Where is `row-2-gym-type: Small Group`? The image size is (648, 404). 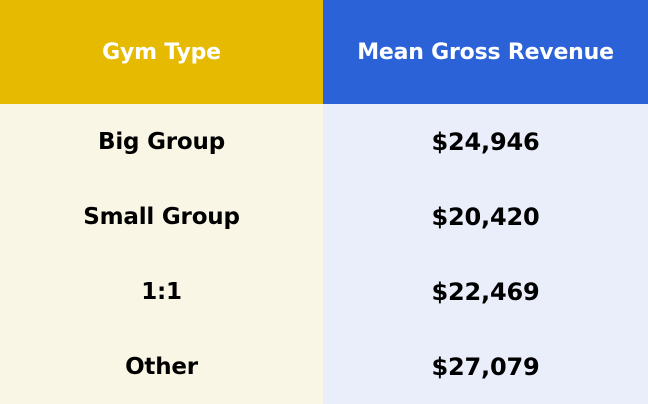 row-2-gym-type: Small Group is located at coordinates (161, 216).